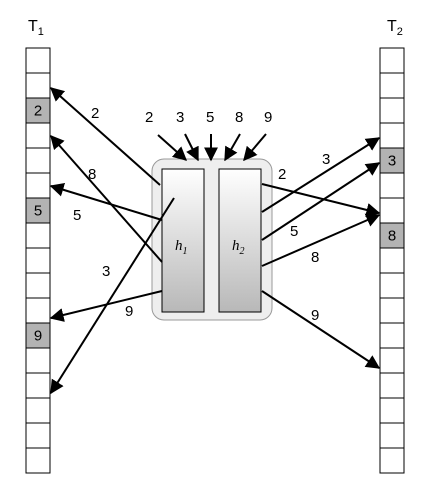 The image size is (437, 485). I want to click on arrow-key-3-to-t2, so click(321, 175).